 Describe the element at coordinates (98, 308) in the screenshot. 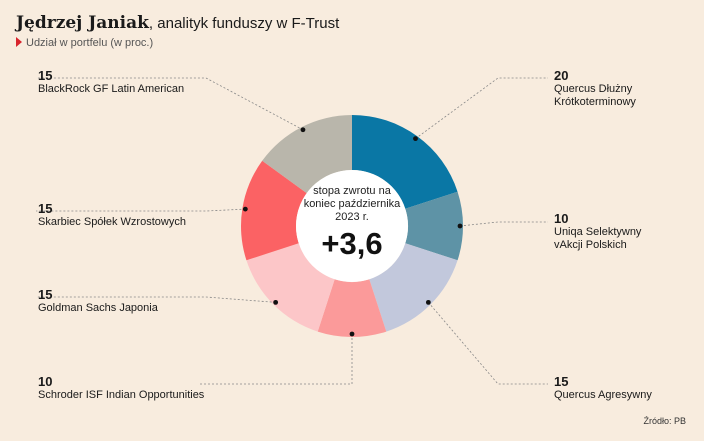

I see `slice-label-goldman: Goldman Sachs Japonia` at that location.